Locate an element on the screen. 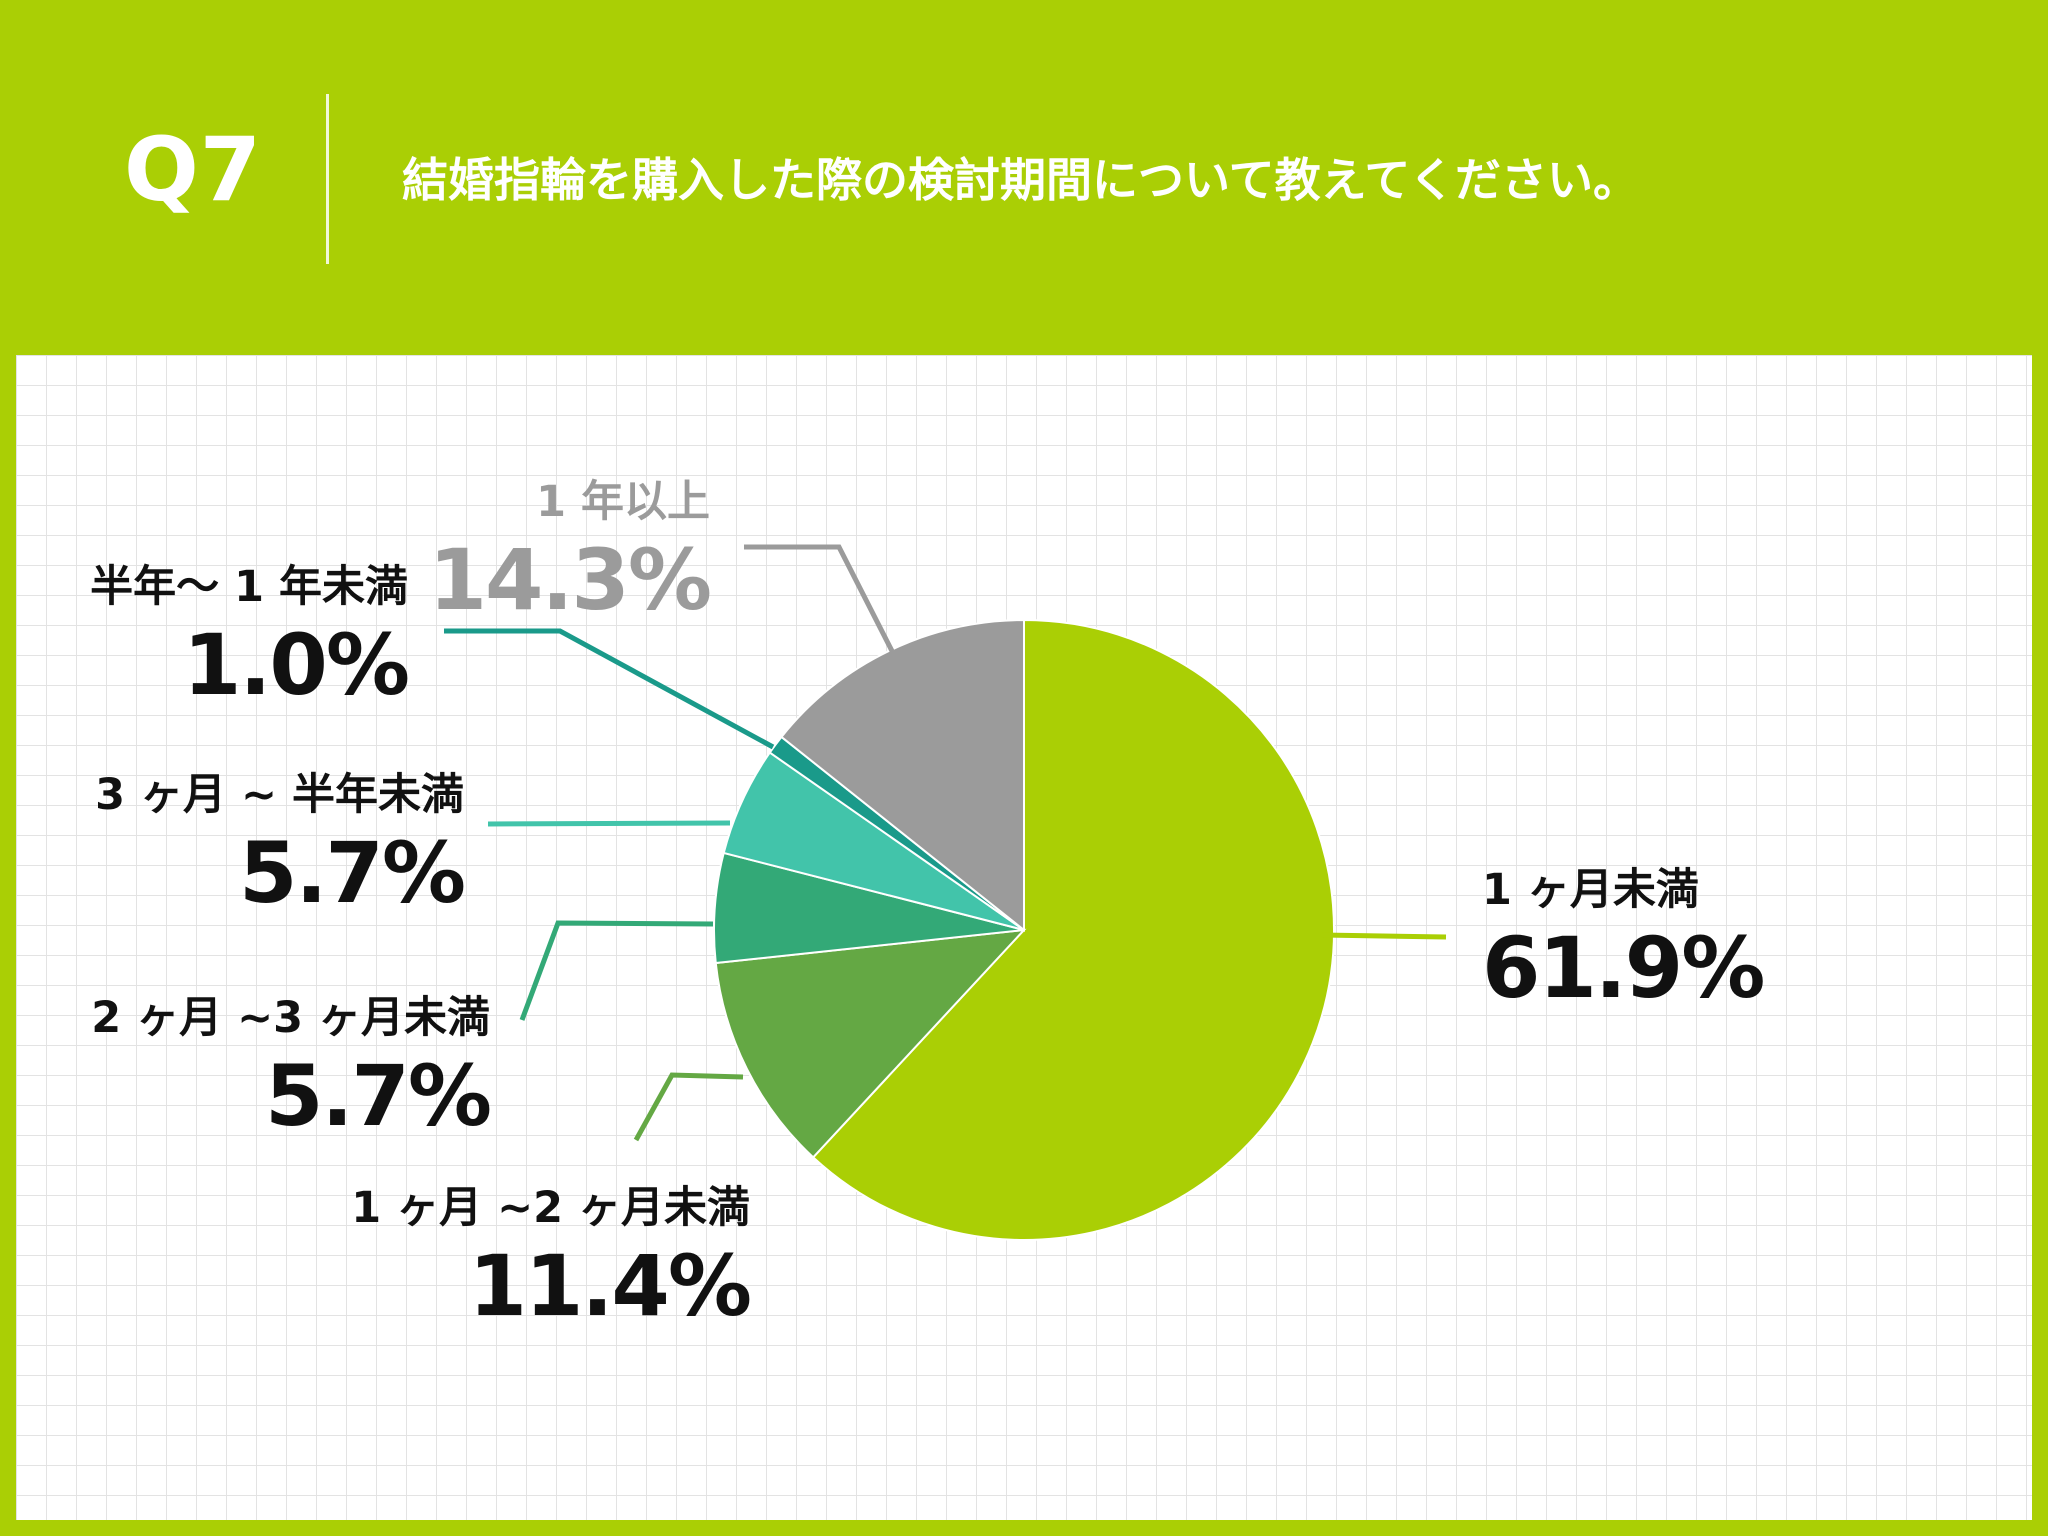  slice-percent-label: 1.0% is located at coordinates (296, 665).